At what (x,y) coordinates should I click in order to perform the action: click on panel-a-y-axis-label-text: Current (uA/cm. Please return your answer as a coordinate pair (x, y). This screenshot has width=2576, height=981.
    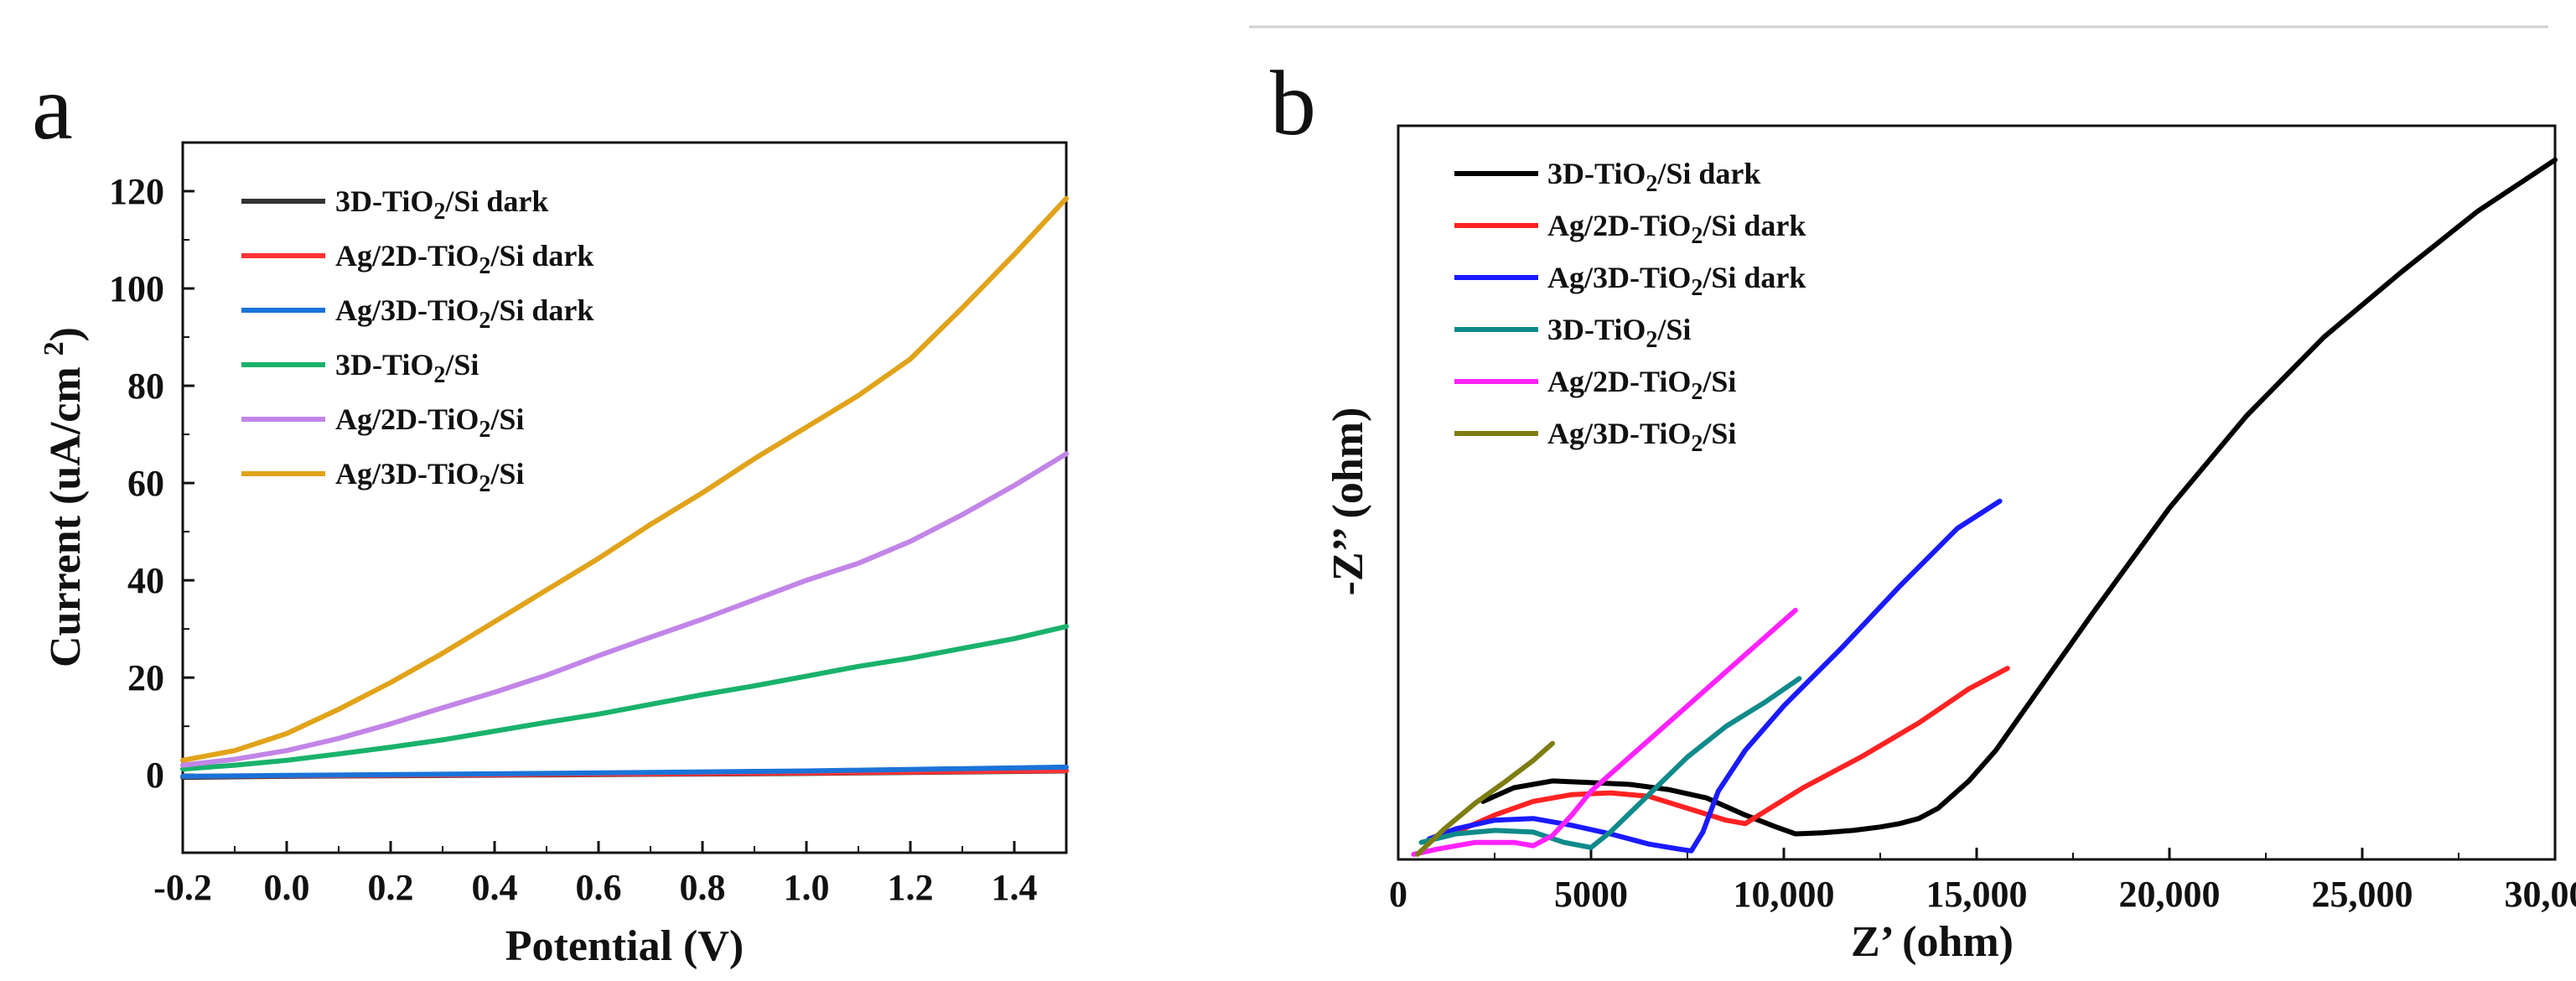
    Looking at the image, I should click on (66, 516).